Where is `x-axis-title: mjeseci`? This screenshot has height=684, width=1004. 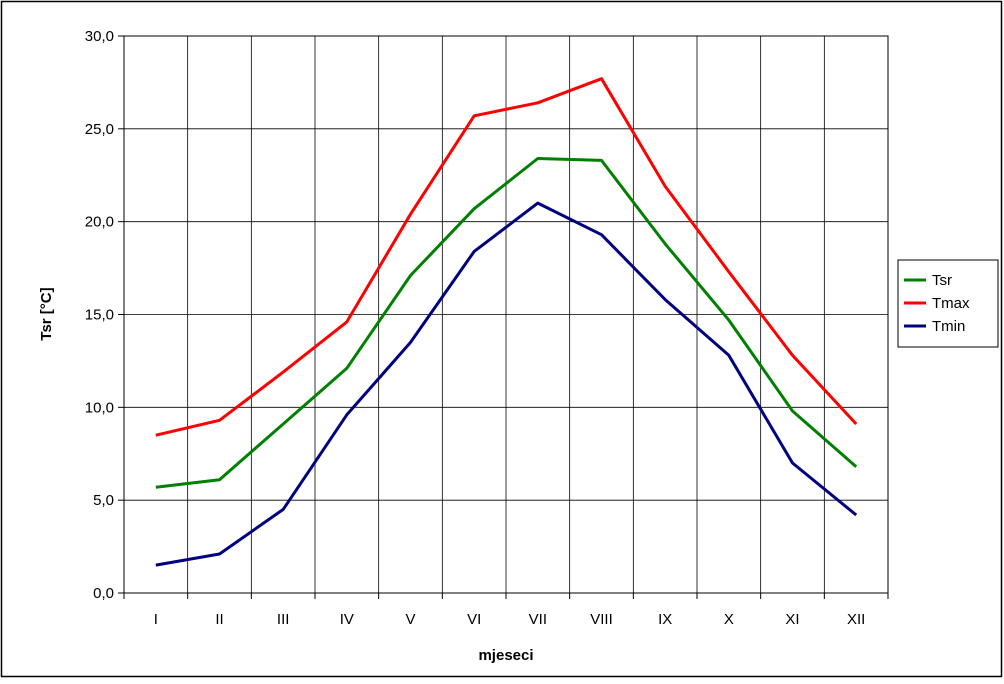 x-axis-title: mjeseci is located at coordinates (505, 655).